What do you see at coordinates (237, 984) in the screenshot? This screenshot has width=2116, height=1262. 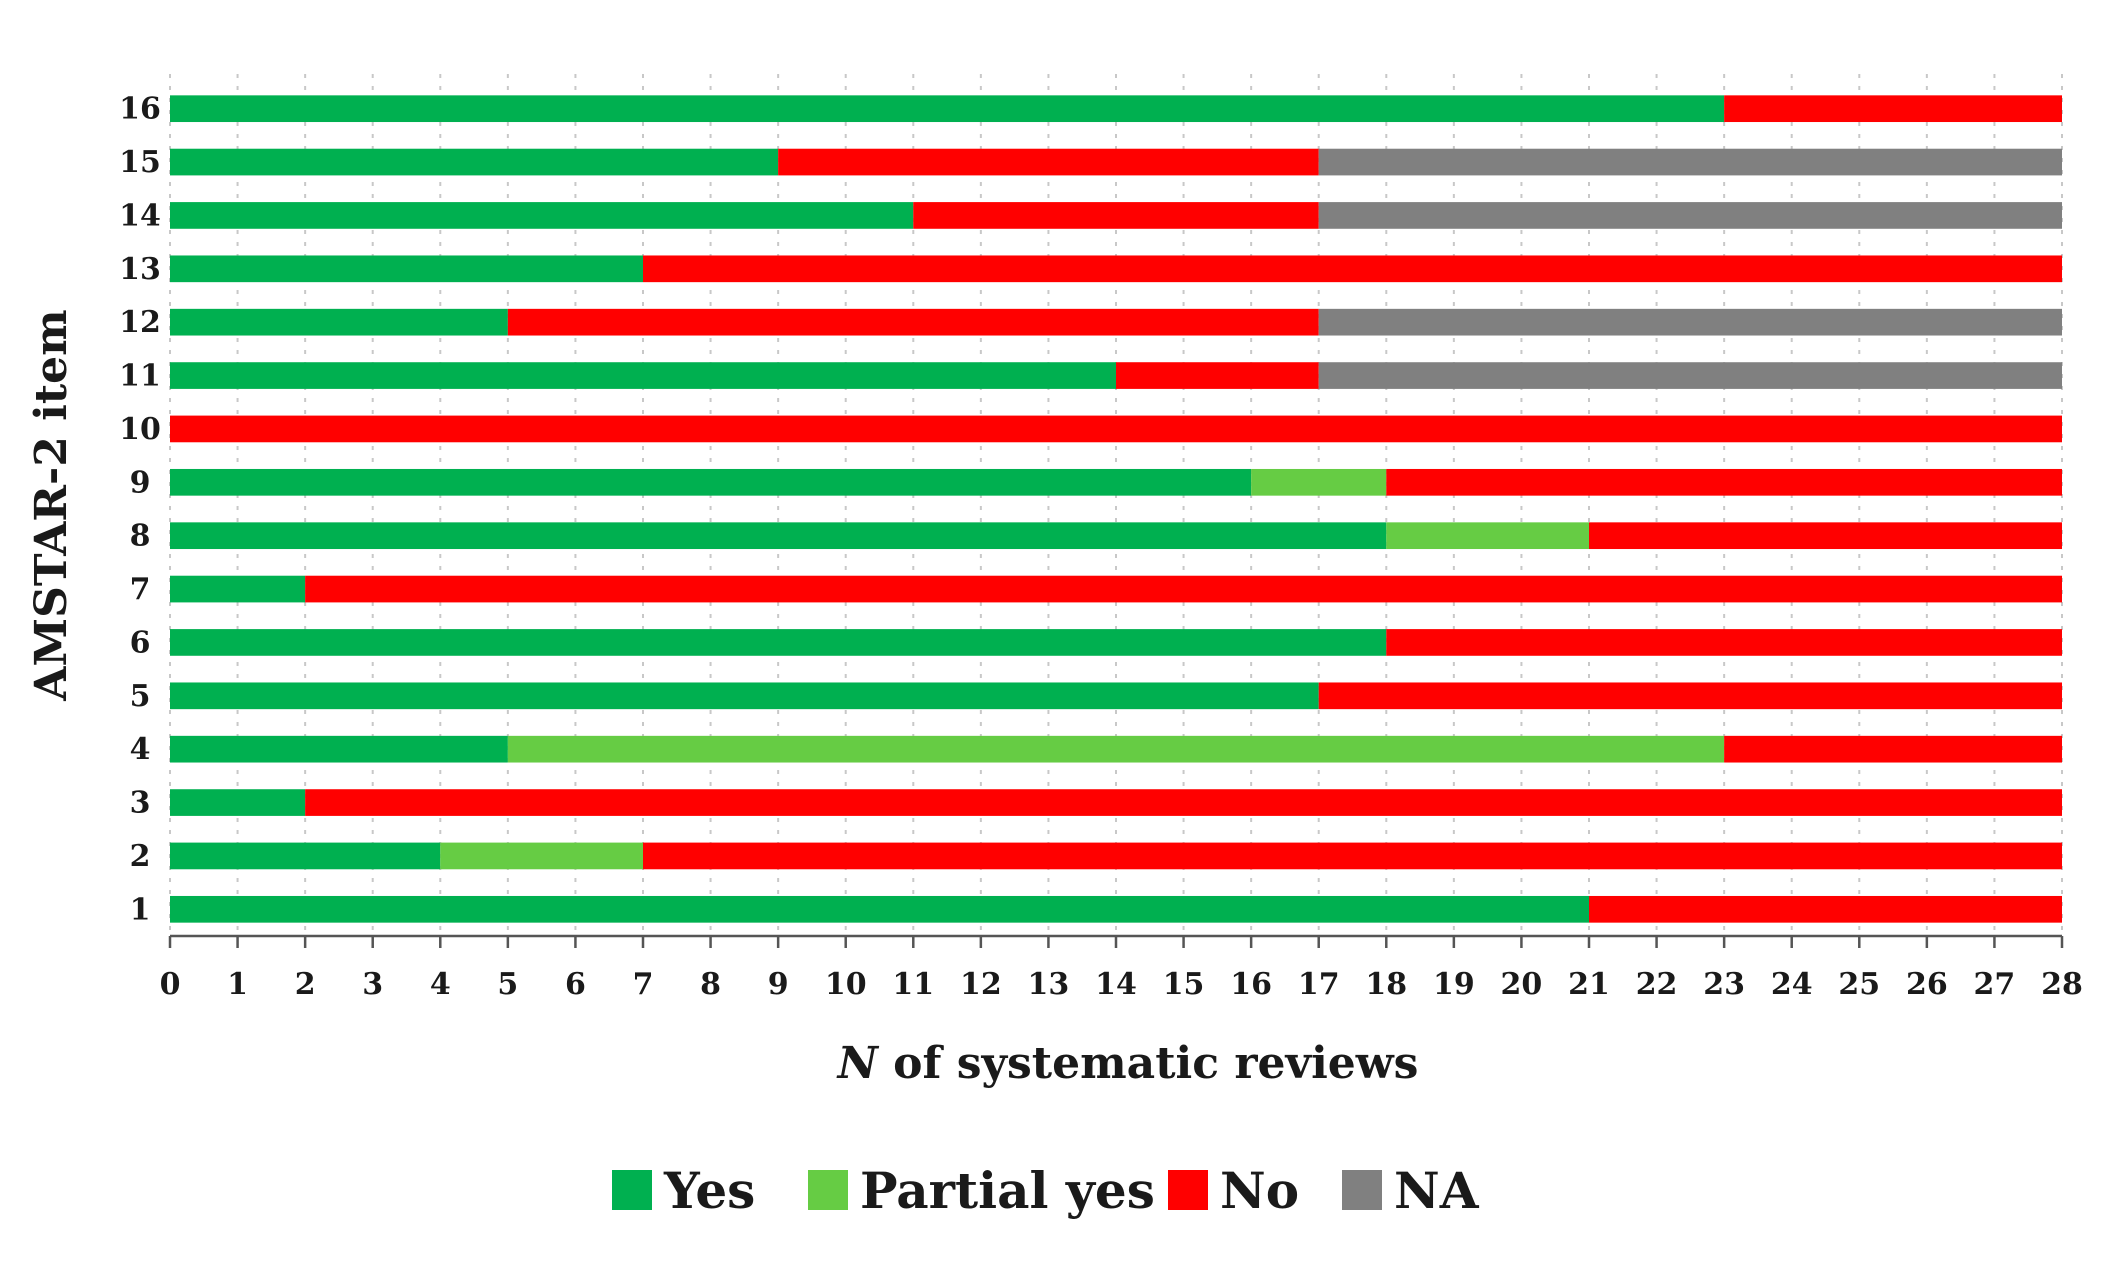 I see `x-tick-label-1: 1` at bounding box center [237, 984].